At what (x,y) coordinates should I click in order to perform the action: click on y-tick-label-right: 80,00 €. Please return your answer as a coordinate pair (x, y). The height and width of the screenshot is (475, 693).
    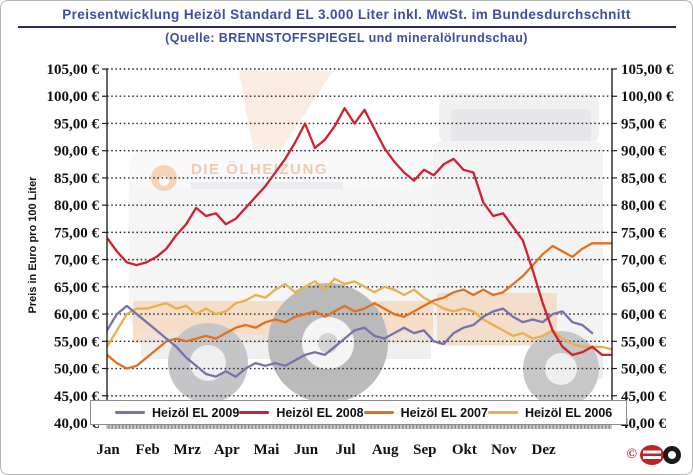
    Looking at the image, I should click on (644, 206).